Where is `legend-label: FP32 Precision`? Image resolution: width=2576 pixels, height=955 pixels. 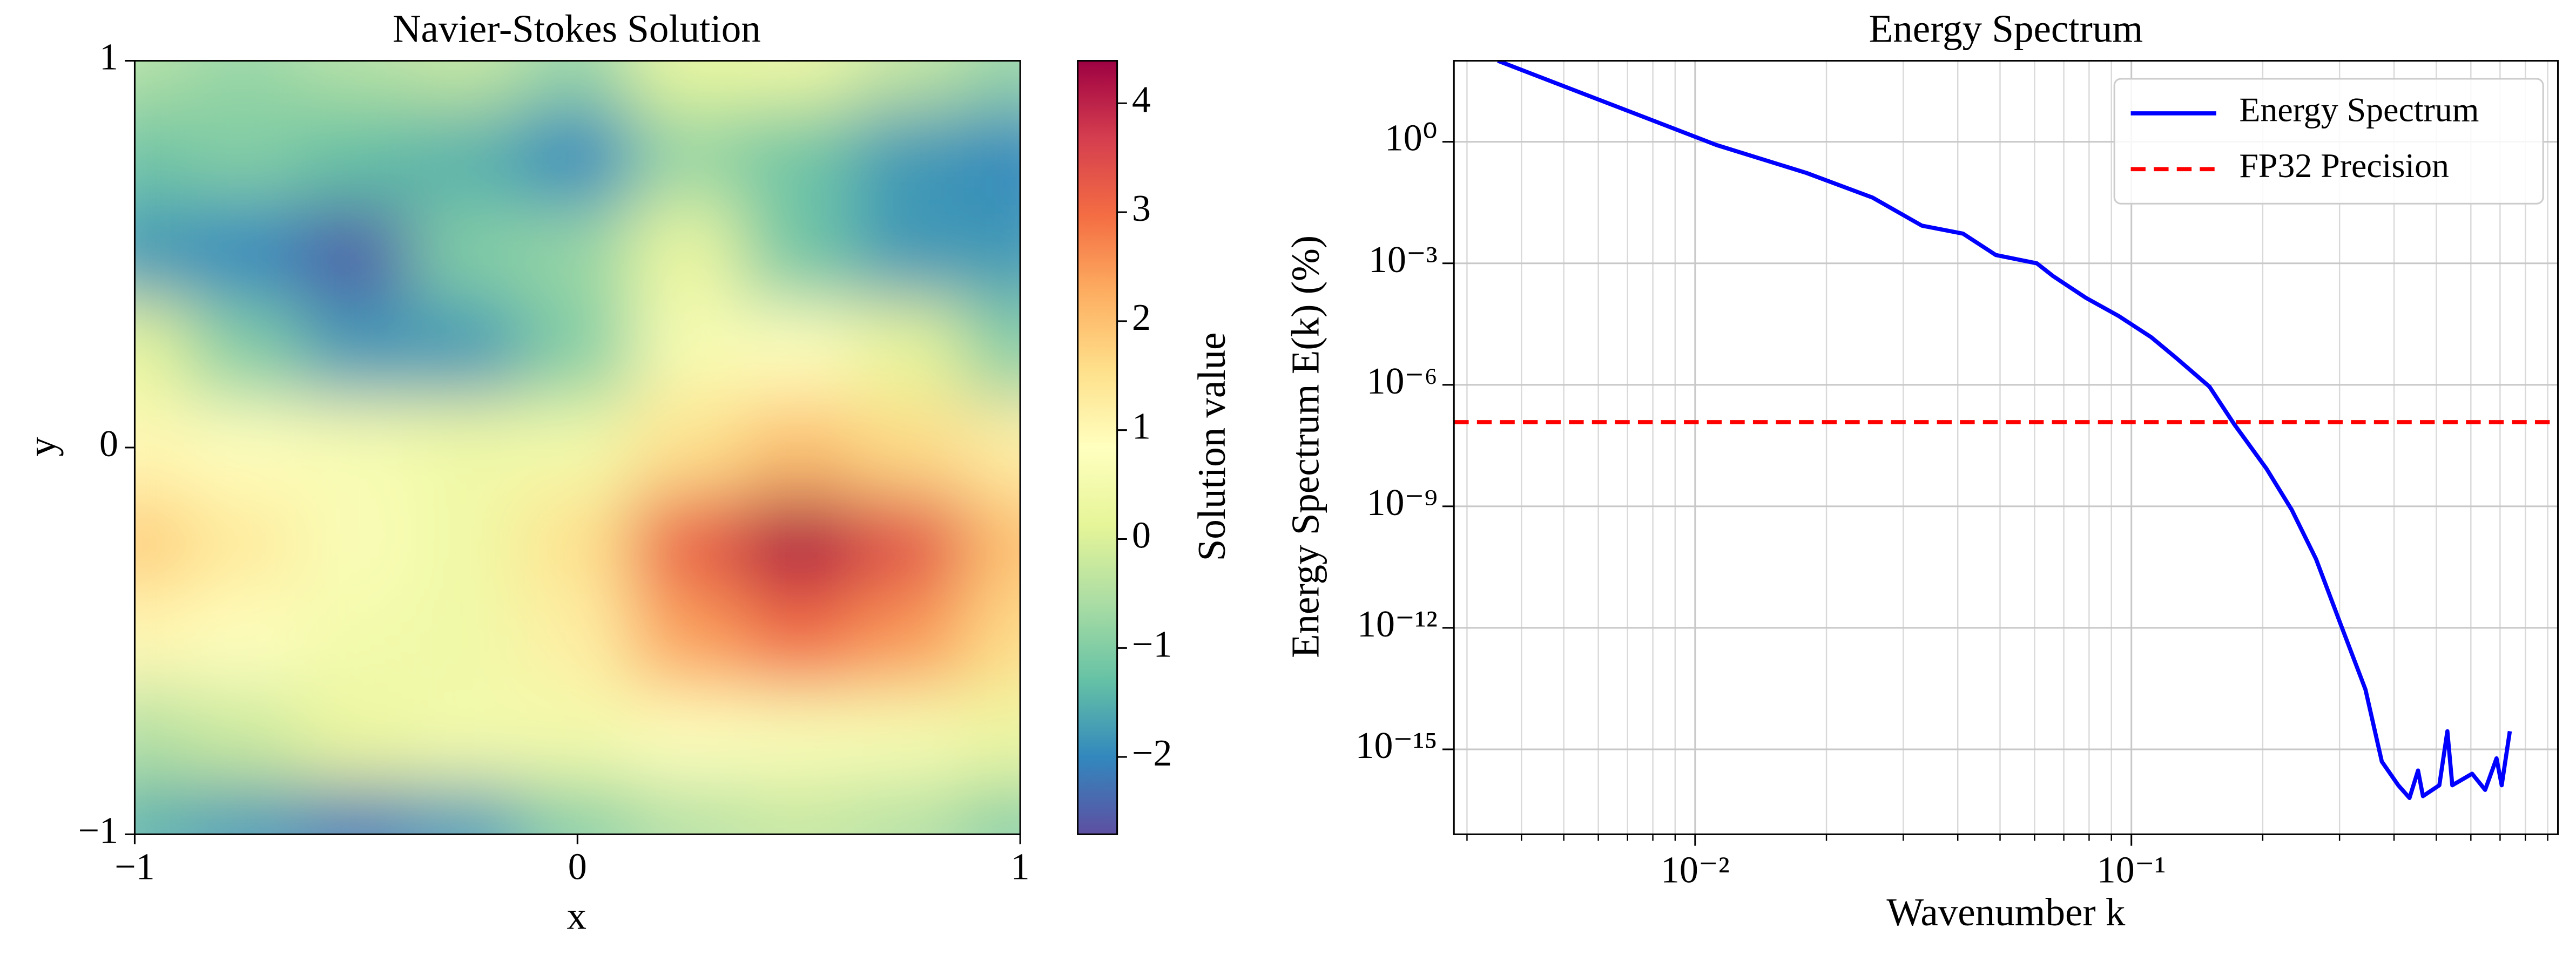
legend-label: FP32 Precision is located at coordinates (2344, 165).